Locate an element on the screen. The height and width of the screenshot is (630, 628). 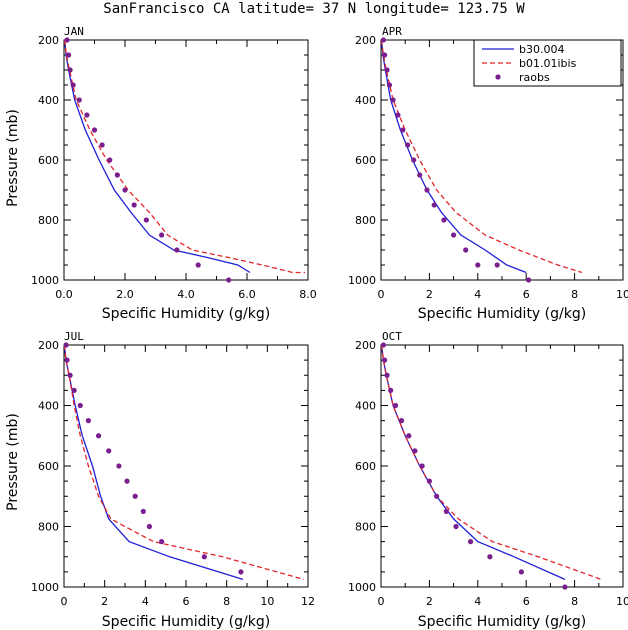
x-tick-label: 8.0 is located at coordinates (308, 294).